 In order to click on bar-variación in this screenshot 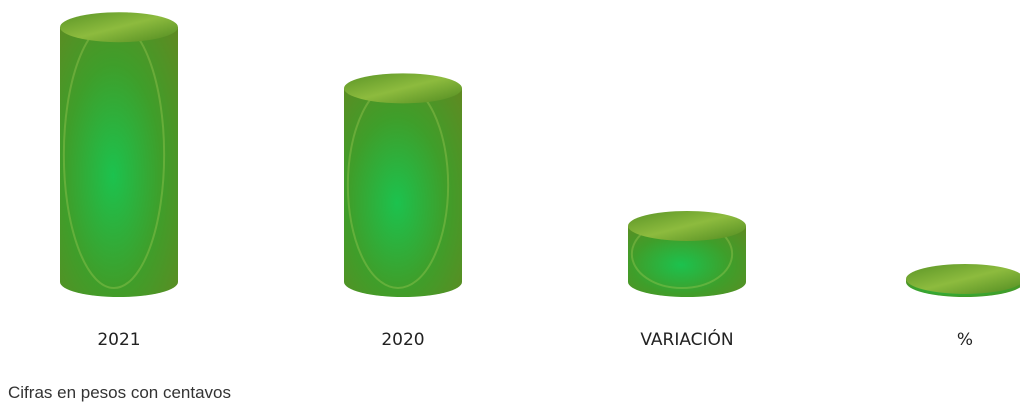, I will do `click(687, 253)`.